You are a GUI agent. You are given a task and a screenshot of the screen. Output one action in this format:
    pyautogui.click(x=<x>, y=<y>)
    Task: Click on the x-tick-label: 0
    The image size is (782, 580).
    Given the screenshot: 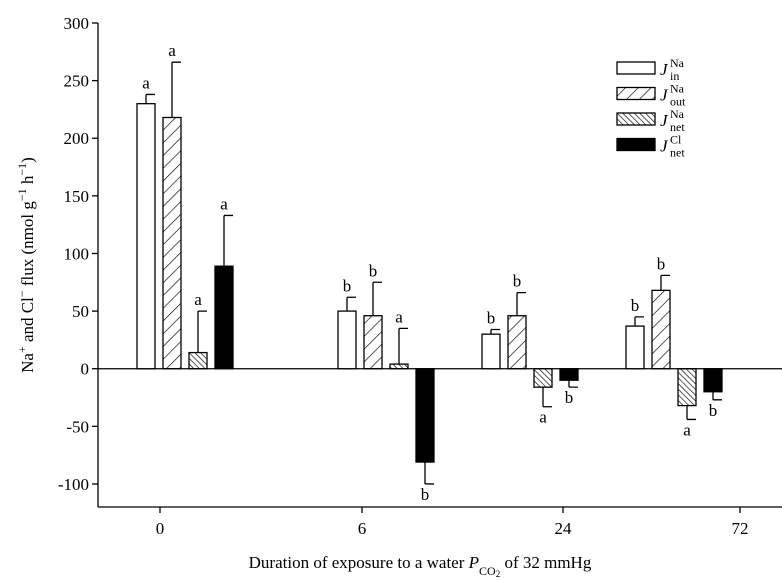 What is the action you would take?
    pyautogui.click(x=160, y=528)
    